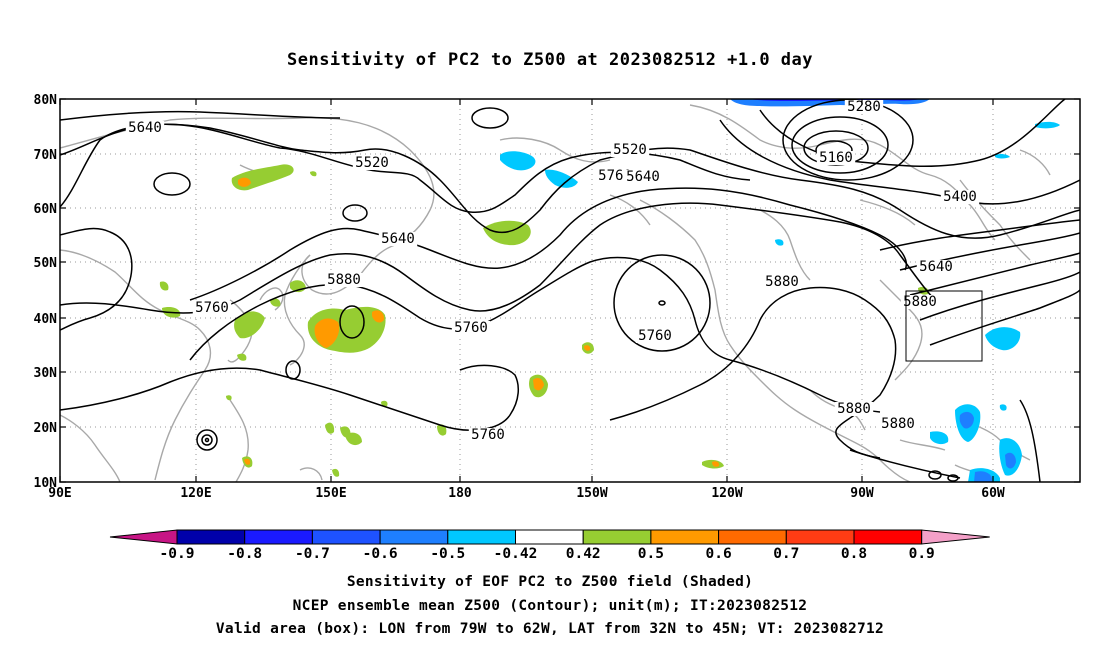 The image size is (1100, 650). I want to click on colorbar-low-extend, so click(143, 537).